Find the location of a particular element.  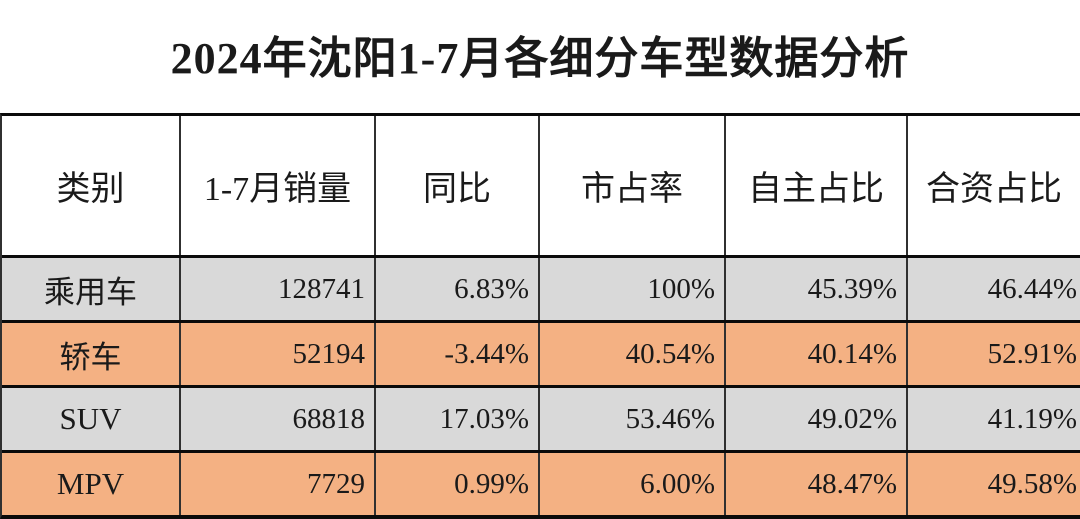

column-header-yoy: 同比 is located at coordinates (458, 185).